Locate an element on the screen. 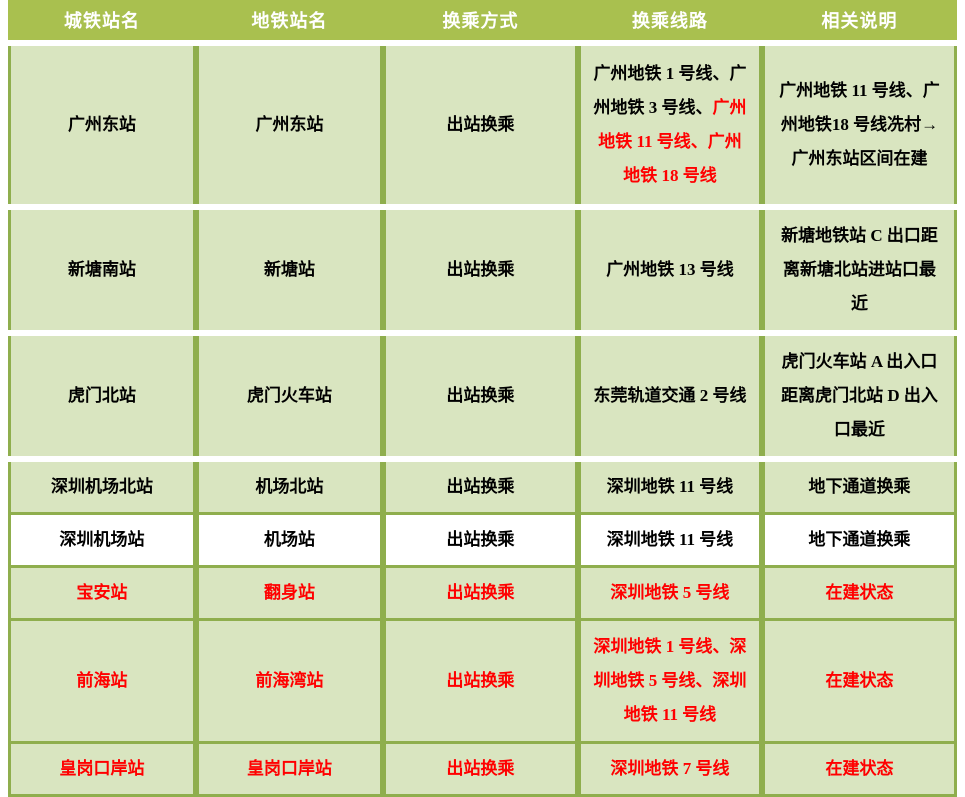 Image resolution: width=965 pixels, height=797 pixels. cell-ditie-station: 机场北站 is located at coordinates (289, 488).